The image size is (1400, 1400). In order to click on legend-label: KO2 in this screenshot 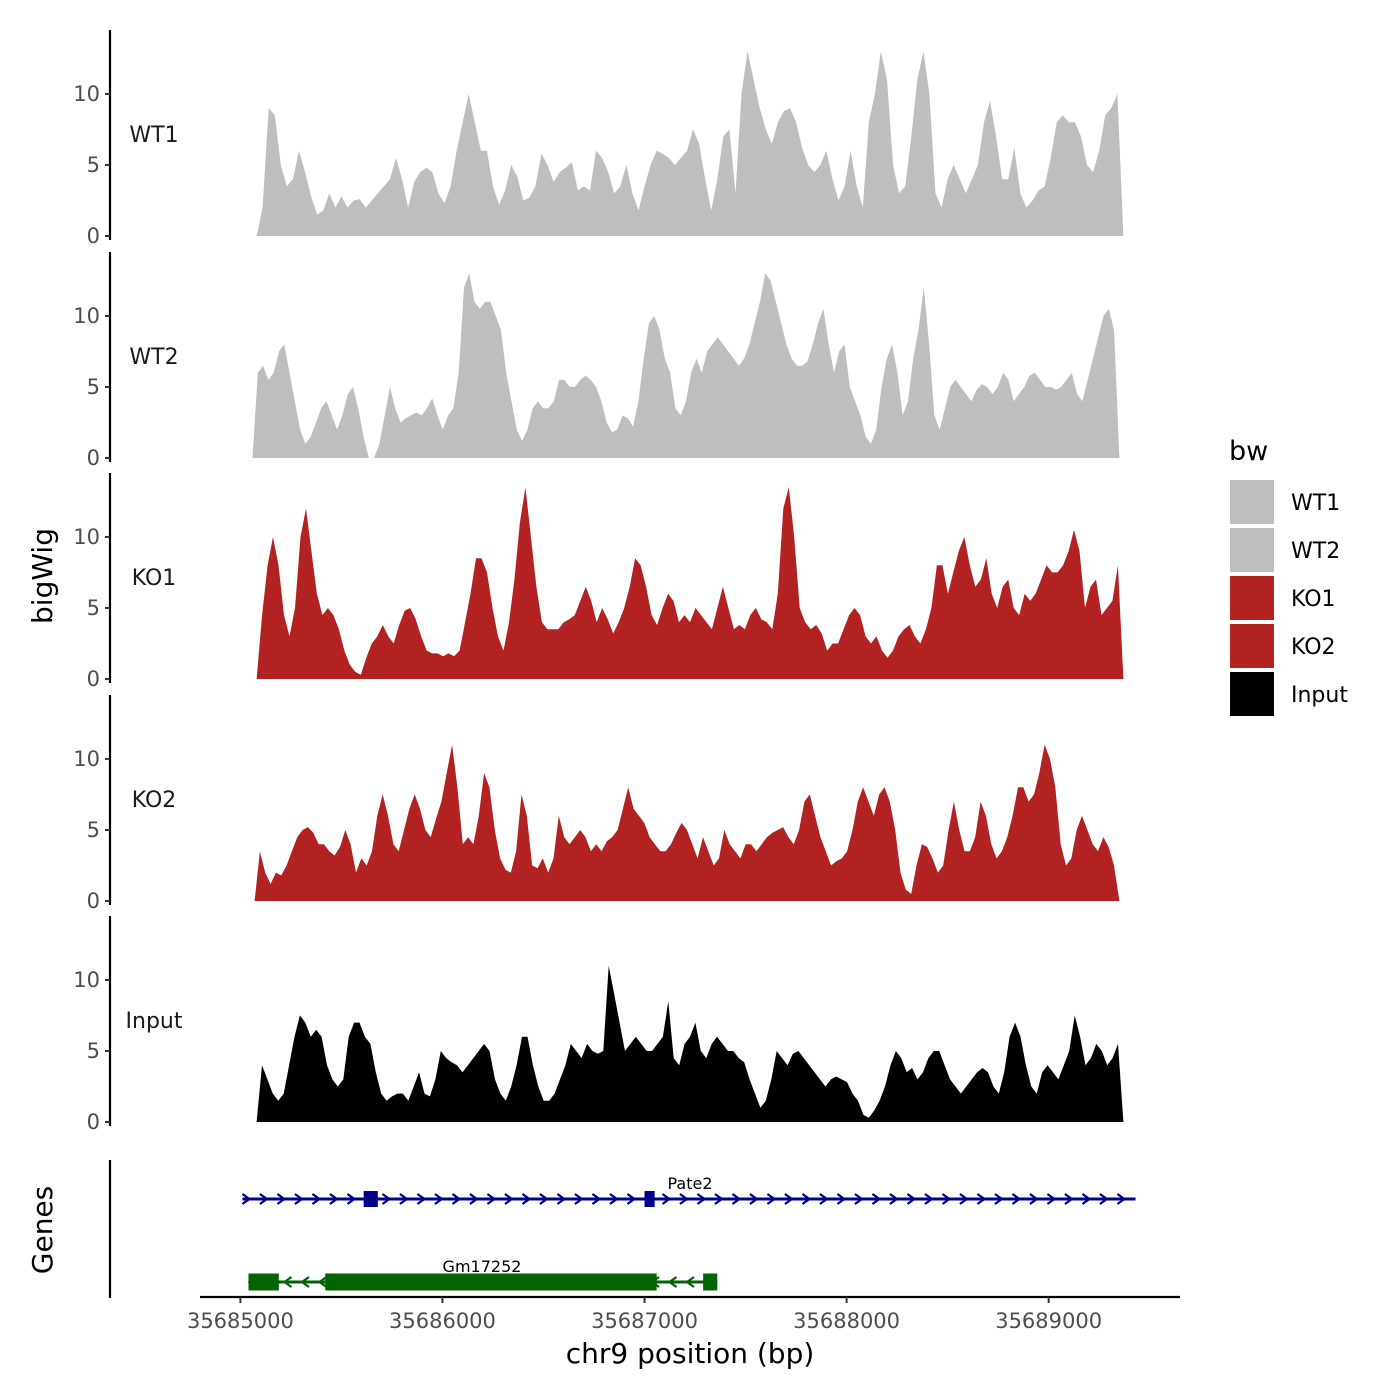, I will do `click(1313, 647)`.